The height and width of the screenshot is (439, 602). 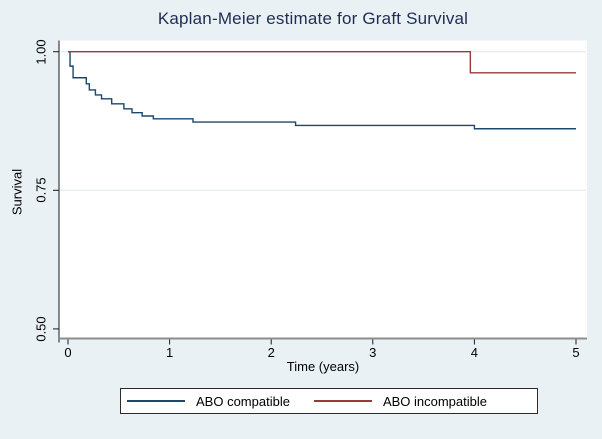 What do you see at coordinates (271, 352) in the screenshot?
I see `x-tick-label-2: 2` at bounding box center [271, 352].